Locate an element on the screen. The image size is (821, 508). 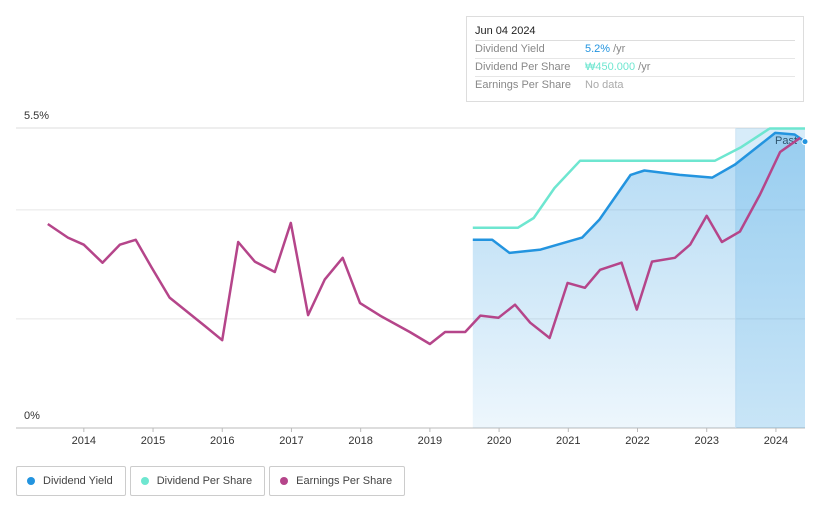
end-marker is located at coordinates (805, 142).